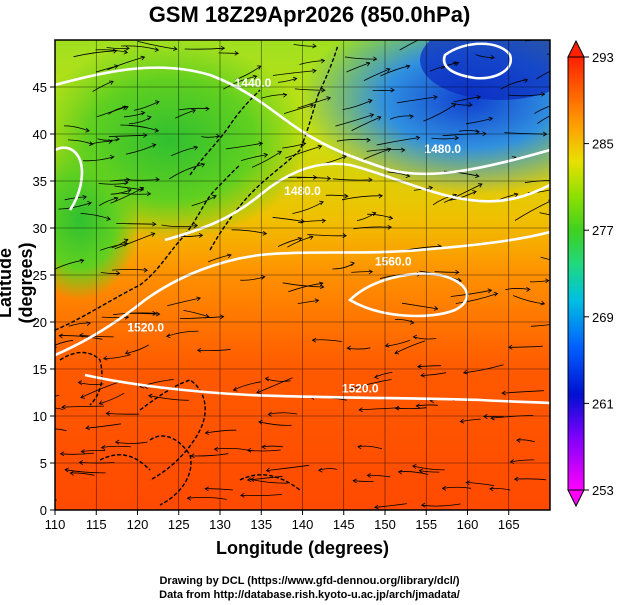  I want to click on y-tick-label: 10, so click(40, 416).